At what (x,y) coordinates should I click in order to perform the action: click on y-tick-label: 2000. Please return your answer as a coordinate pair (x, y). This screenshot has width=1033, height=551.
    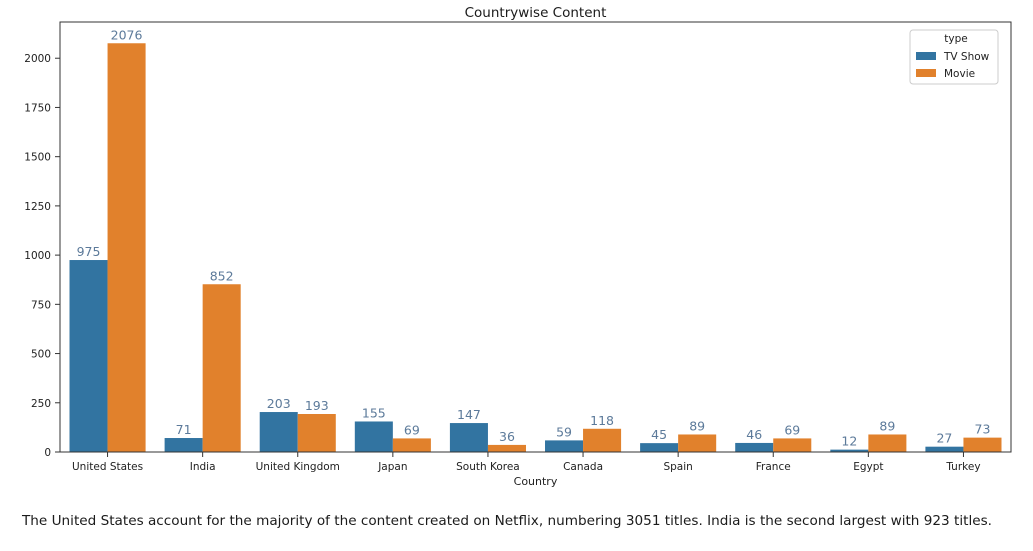
    Looking at the image, I should click on (37, 59).